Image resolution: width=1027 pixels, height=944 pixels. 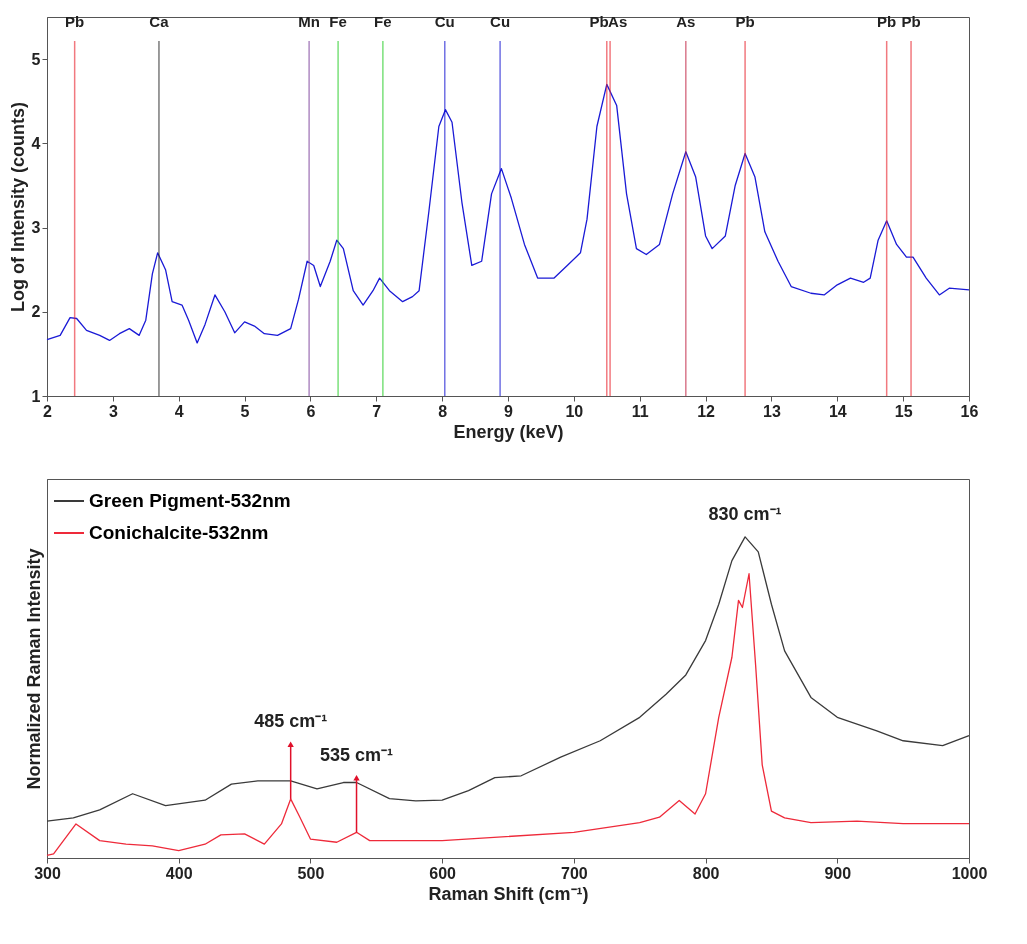 I want to click on ref-line-label: Ca, so click(x=159, y=21).